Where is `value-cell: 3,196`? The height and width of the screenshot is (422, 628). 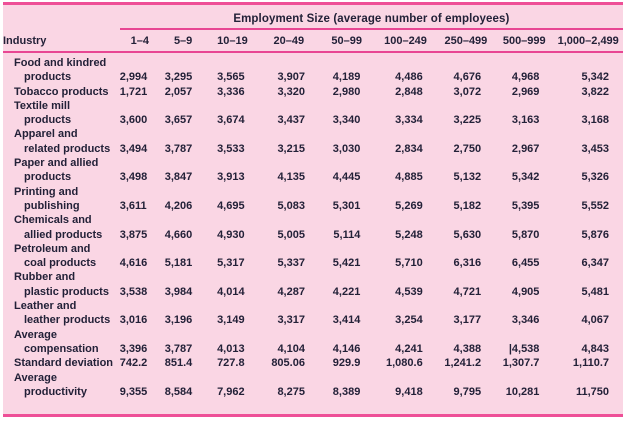 value-cell: 3,196 is located at coordinates (178, 320).